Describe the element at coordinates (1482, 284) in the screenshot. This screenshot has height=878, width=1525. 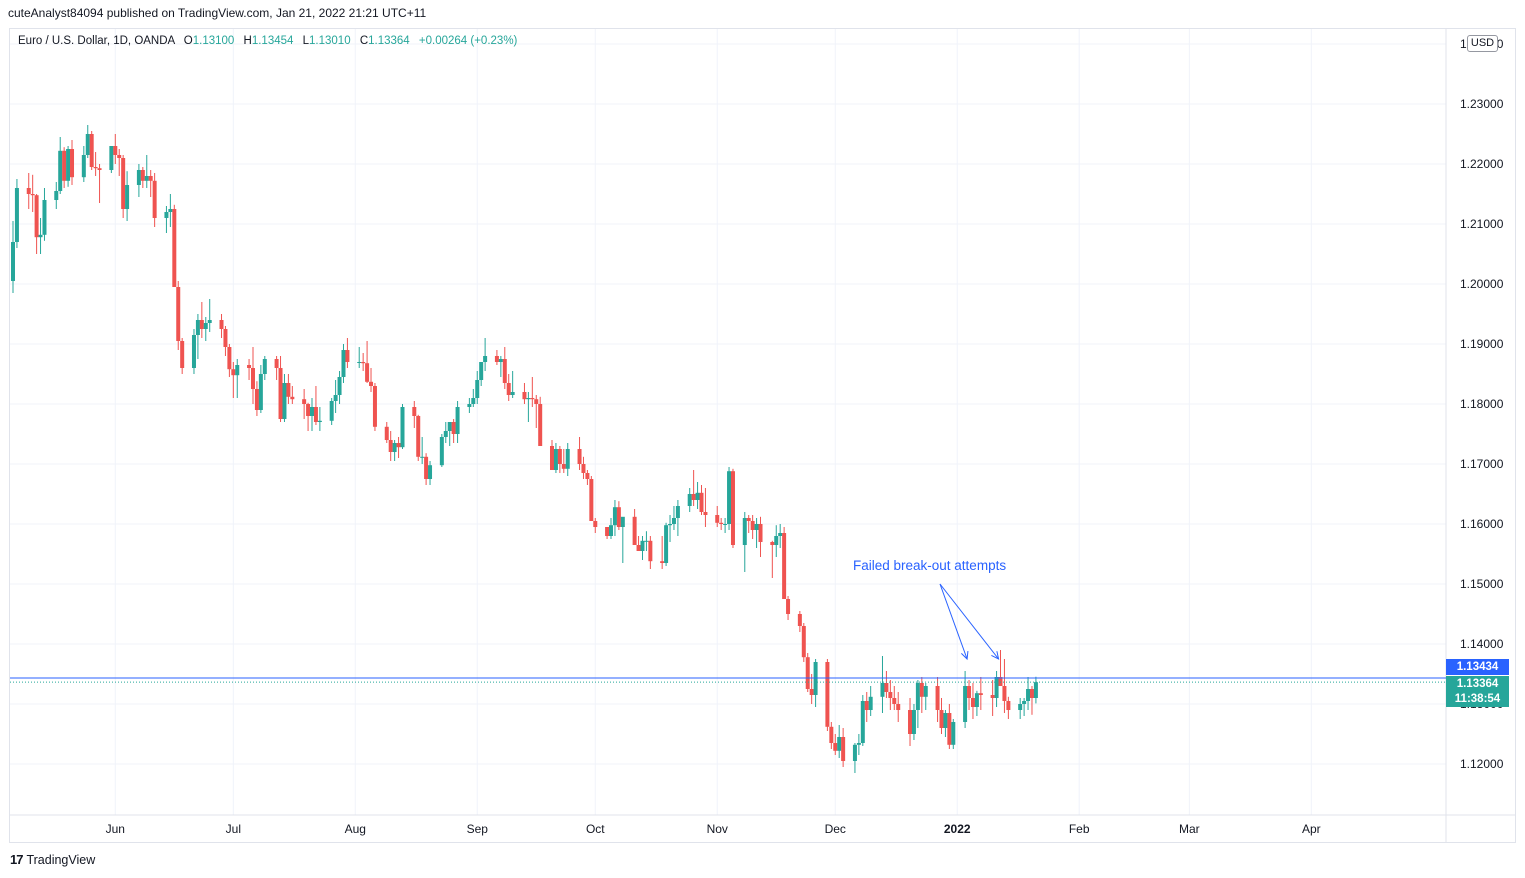
I see `y-tick-label: 1.20000` at that location.